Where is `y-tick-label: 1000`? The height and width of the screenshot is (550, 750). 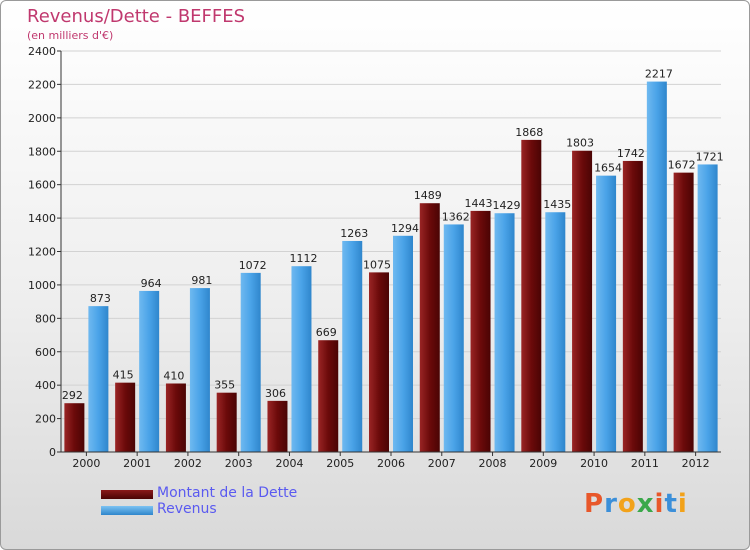 y-tick-label: 1000 is located at coordinates (42, 285).